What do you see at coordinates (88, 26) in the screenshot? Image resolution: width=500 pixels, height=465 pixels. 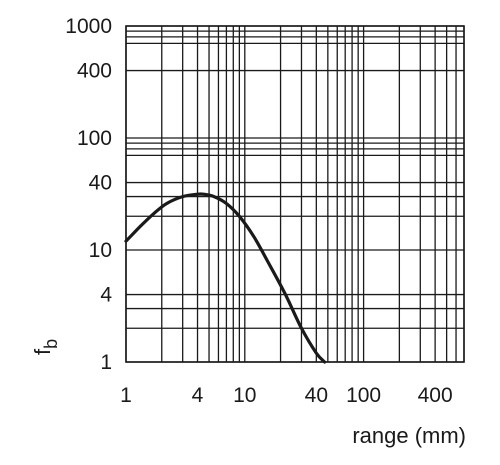 I see `y-tick-label: 1000` at bounding box center [88, 26].